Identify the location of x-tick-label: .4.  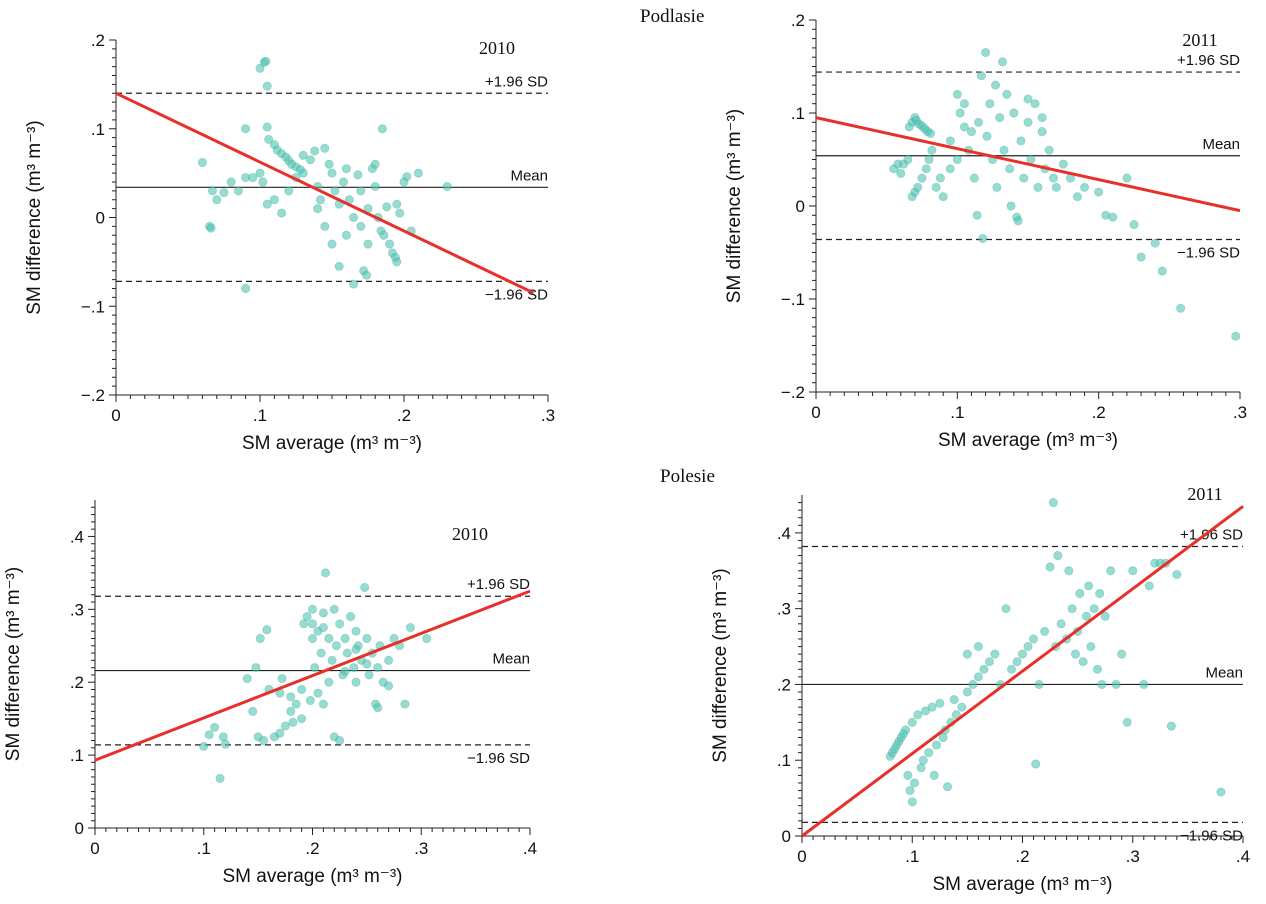
(1243, 856).